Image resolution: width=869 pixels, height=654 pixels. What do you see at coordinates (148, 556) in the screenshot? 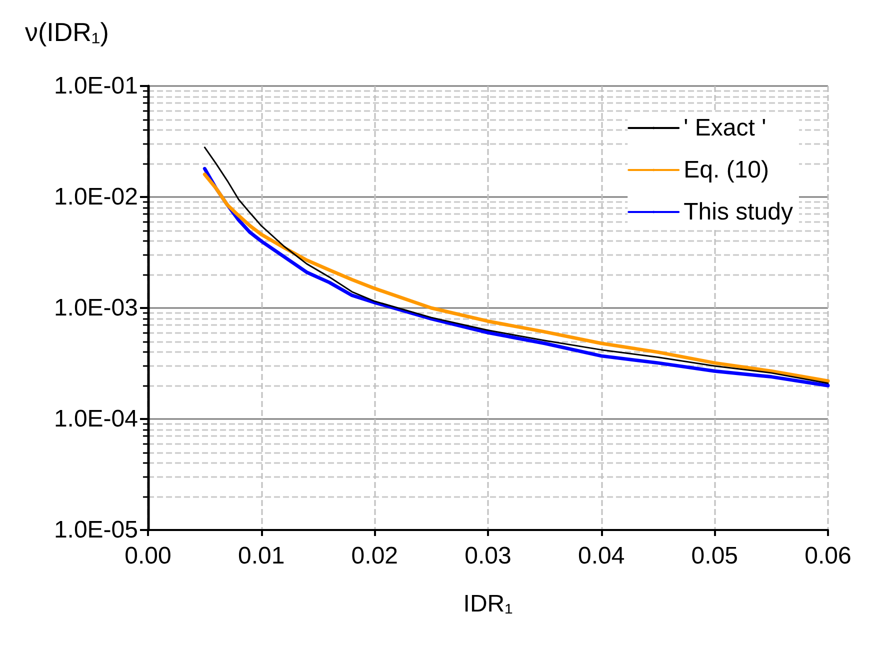
I see `x-tick-label: 0.00` at bounding box center [148, 556].